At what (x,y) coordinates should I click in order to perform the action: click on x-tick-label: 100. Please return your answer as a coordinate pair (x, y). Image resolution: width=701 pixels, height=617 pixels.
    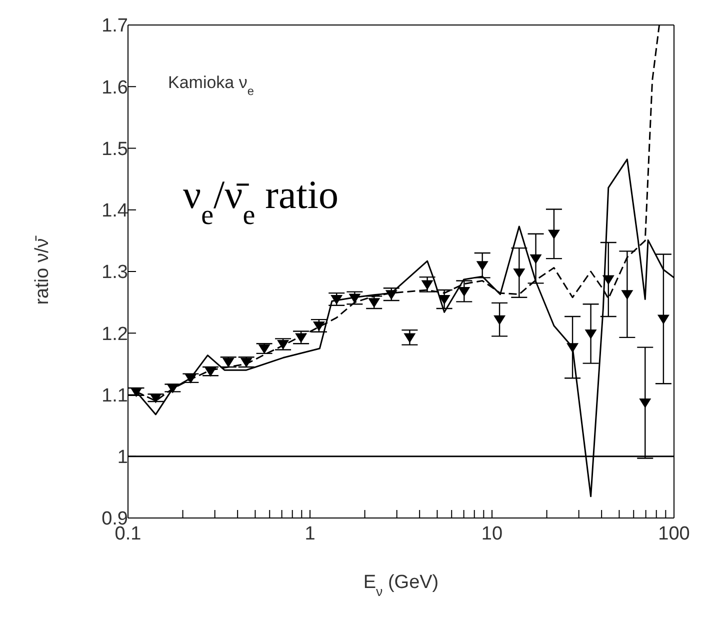
    Looking at the image, I should click on (674, 533).